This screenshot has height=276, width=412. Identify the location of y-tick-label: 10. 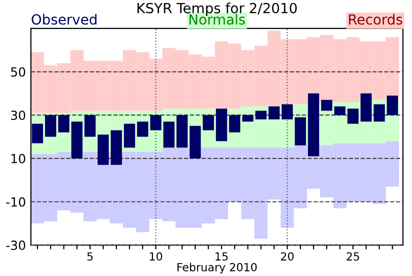
(19, 159).